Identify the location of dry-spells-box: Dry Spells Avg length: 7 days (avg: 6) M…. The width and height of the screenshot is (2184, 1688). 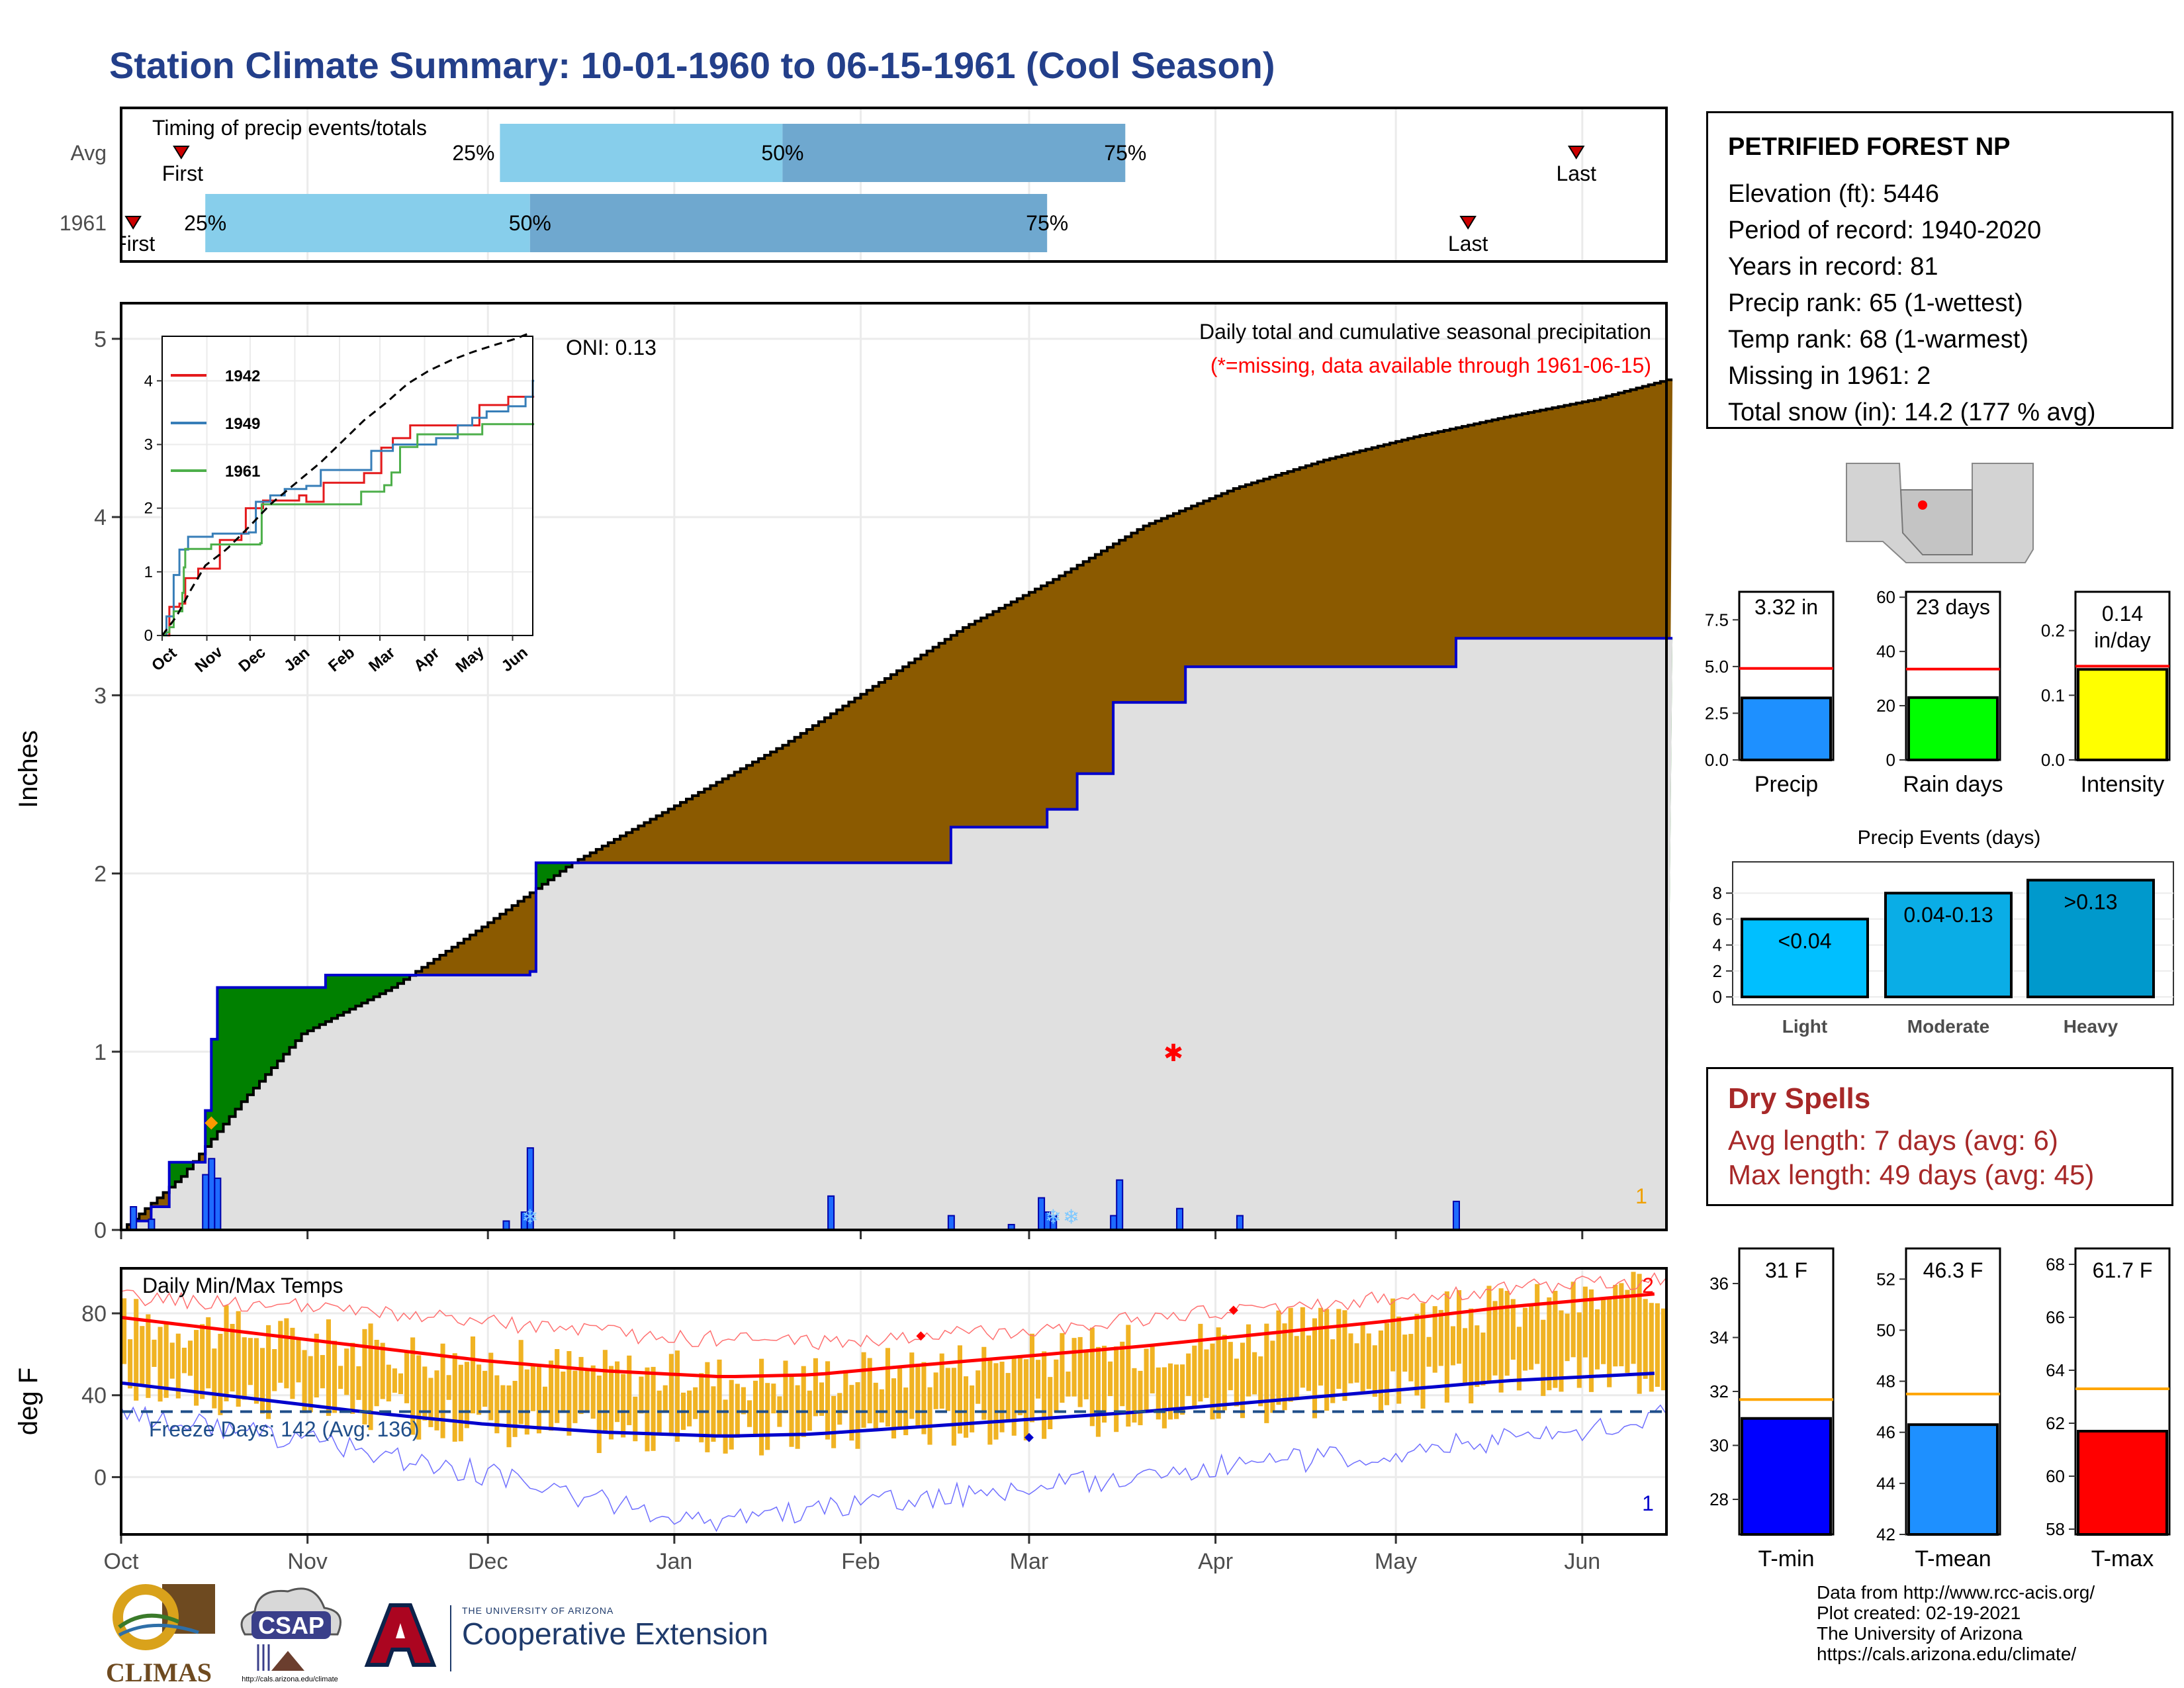
(1940, 1136).